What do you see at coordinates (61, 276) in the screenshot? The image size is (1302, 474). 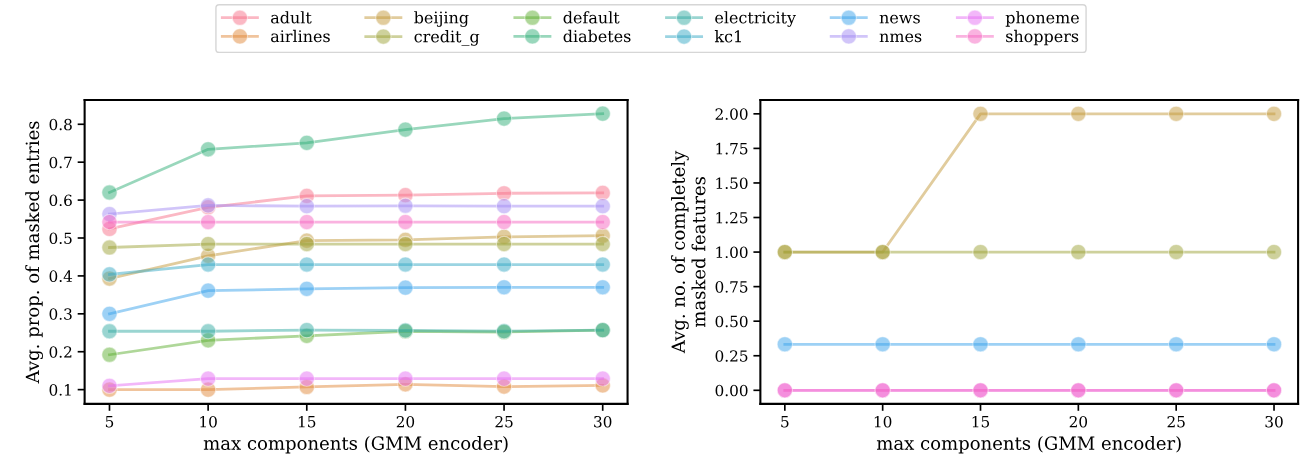 I see `y-tick-label: 0.4` at bounding box center [61, 276].